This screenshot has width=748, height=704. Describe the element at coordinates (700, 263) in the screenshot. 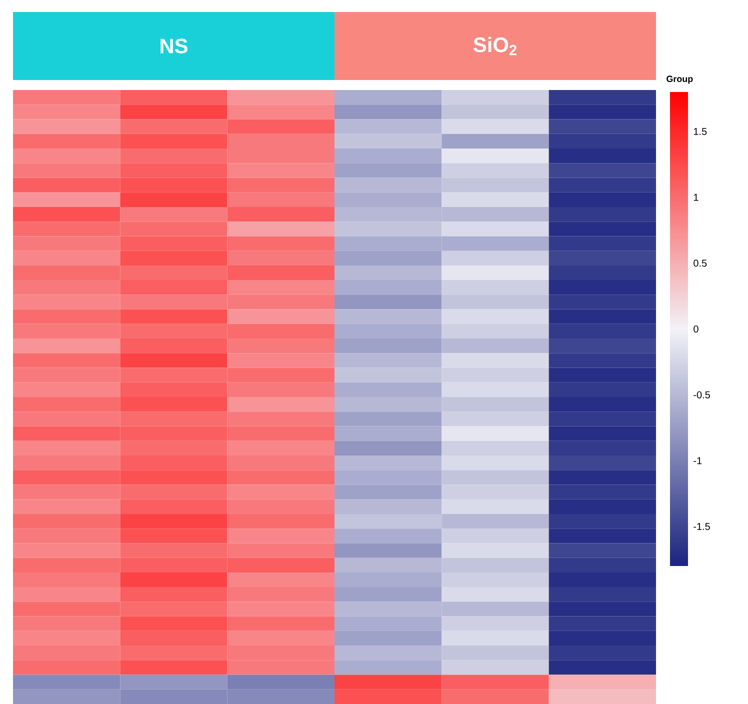

I see `color-bar-label: 0.5` at that location.